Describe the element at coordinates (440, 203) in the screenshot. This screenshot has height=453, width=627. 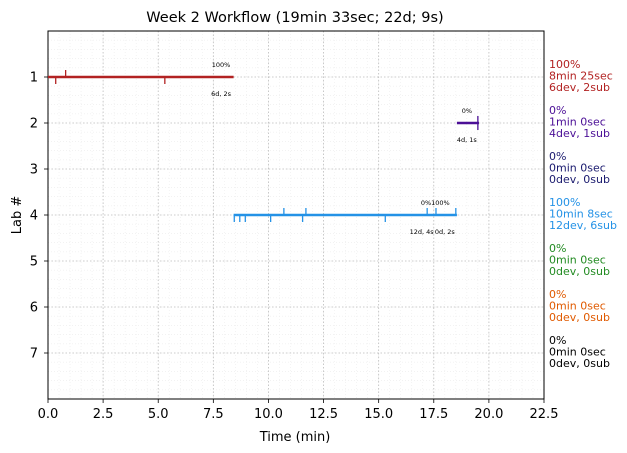
I see `lab-4-annotation: 100%` at that location.